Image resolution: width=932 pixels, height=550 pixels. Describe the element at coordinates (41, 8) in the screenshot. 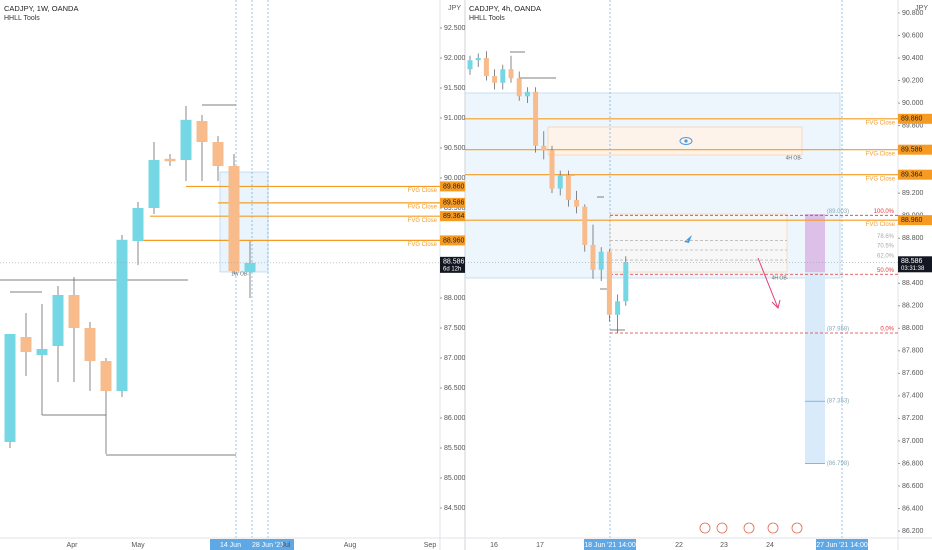

I see `chart-title: CADJPY, 1W, OANDA` at that location.